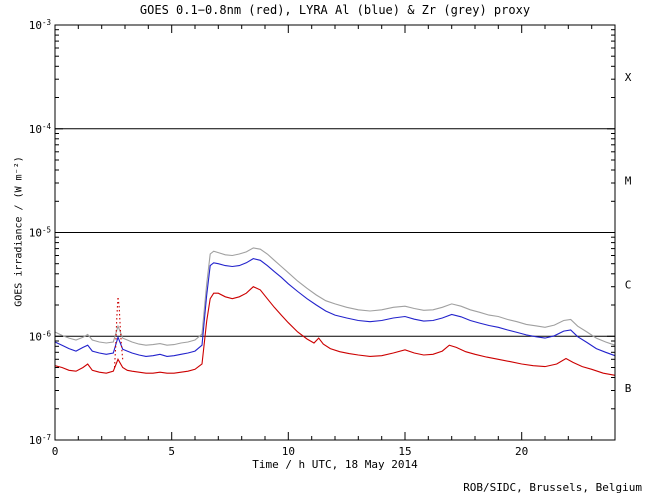 This screenshot has height=500, width=650. I want to click on x-tick-label: 5, so click(171, 451).